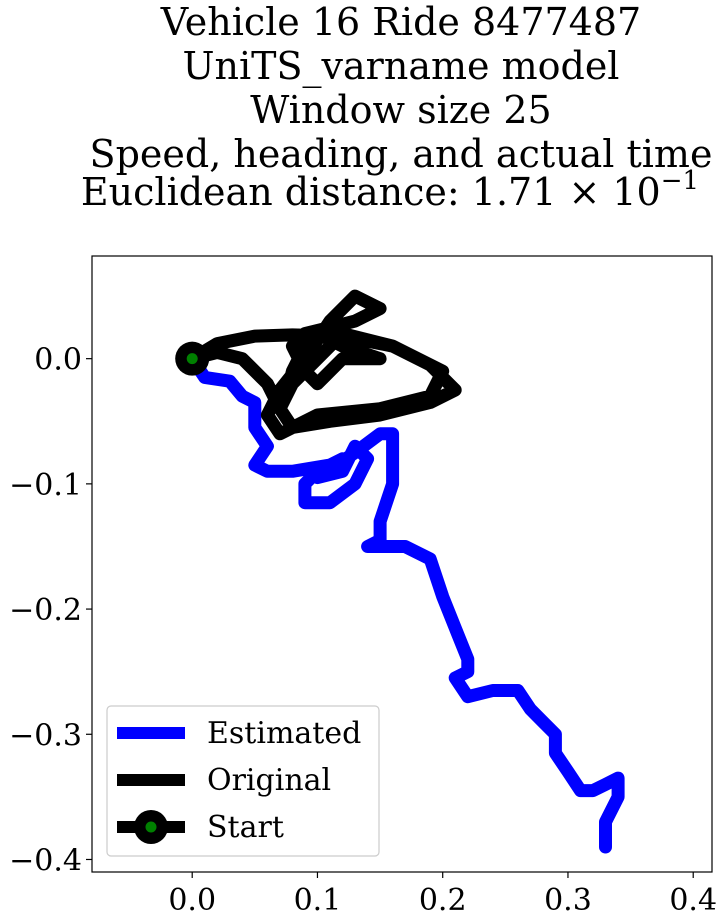 This screenshot has width=724, height=918. What do you see at coordinates (371, 192) in the screenshot?
I see `title-distance-prefix: Euclidean distance: 1.71 × 10` at bounding box center [371, 192].